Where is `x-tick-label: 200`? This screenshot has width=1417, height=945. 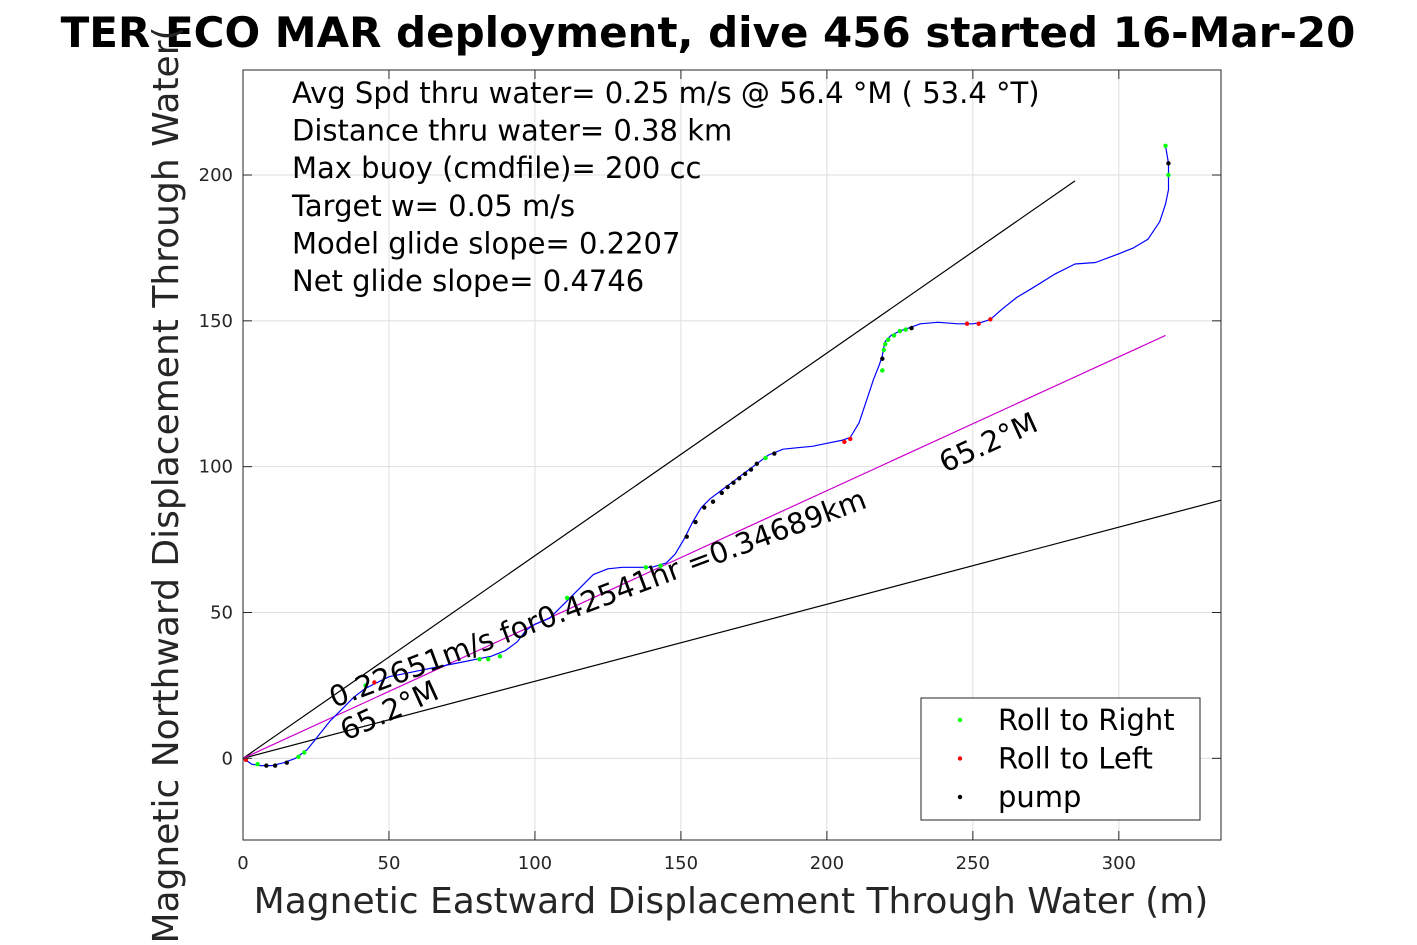 x-tick-label: 200 is located at coordinates (827, 863).